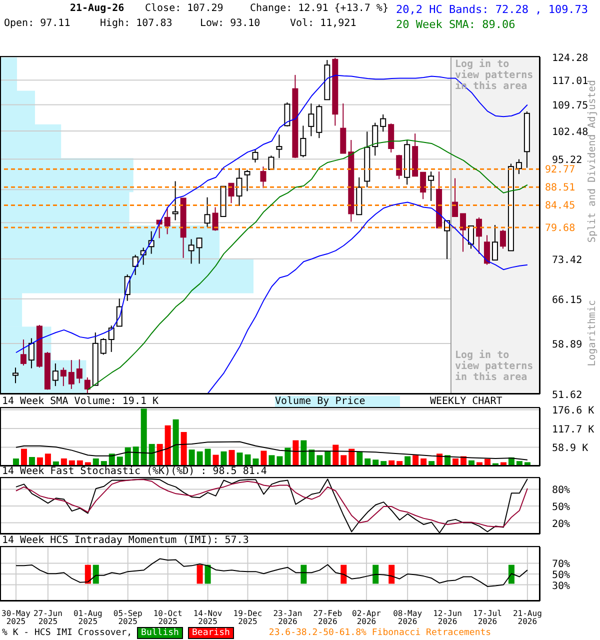 The height and width of the screenshot is (640, 600). Describe the element at coordinates (573, 411) in the screenshot. I see `y-tick-label: 176.6 K` at that location.